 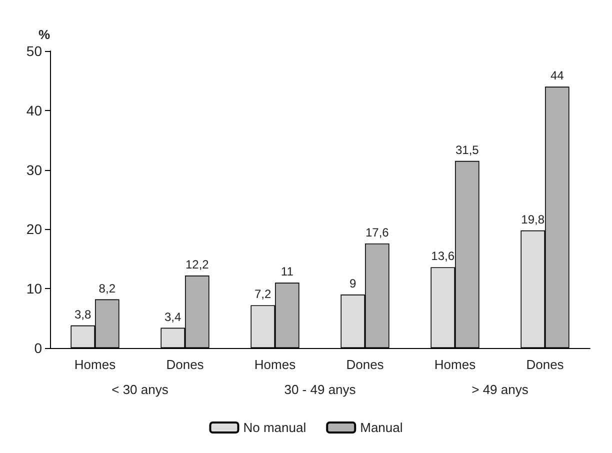 What do you see at coordinates (263, 294) in the screenshot?
I see `data-label: 7,2` at bounding box center [263, 294].